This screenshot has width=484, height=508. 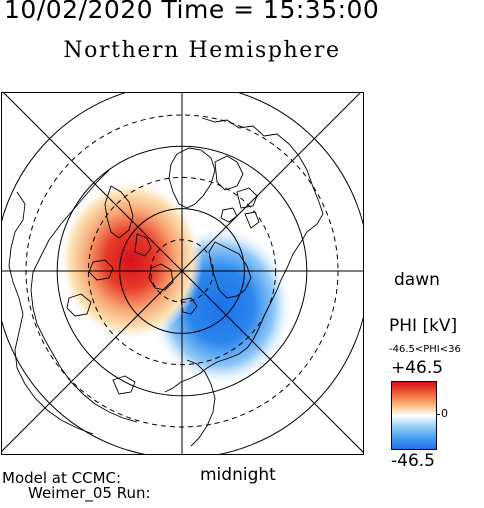 I want to click on coastline-arctic-islands, so click(x=237, y=192).